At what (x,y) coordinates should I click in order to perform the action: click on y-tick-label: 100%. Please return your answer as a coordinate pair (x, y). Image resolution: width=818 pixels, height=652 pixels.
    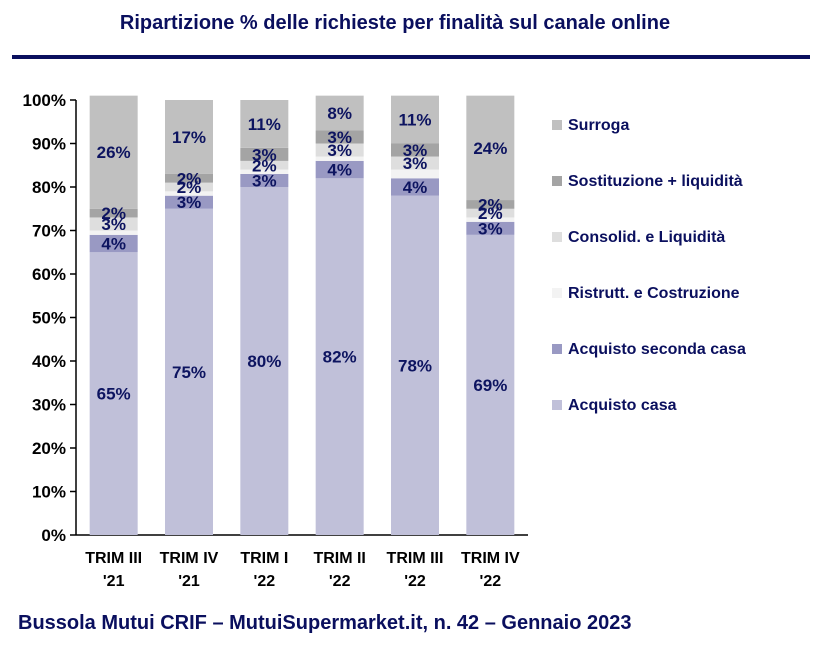
    Looking at the image, I should click on (44, 100).